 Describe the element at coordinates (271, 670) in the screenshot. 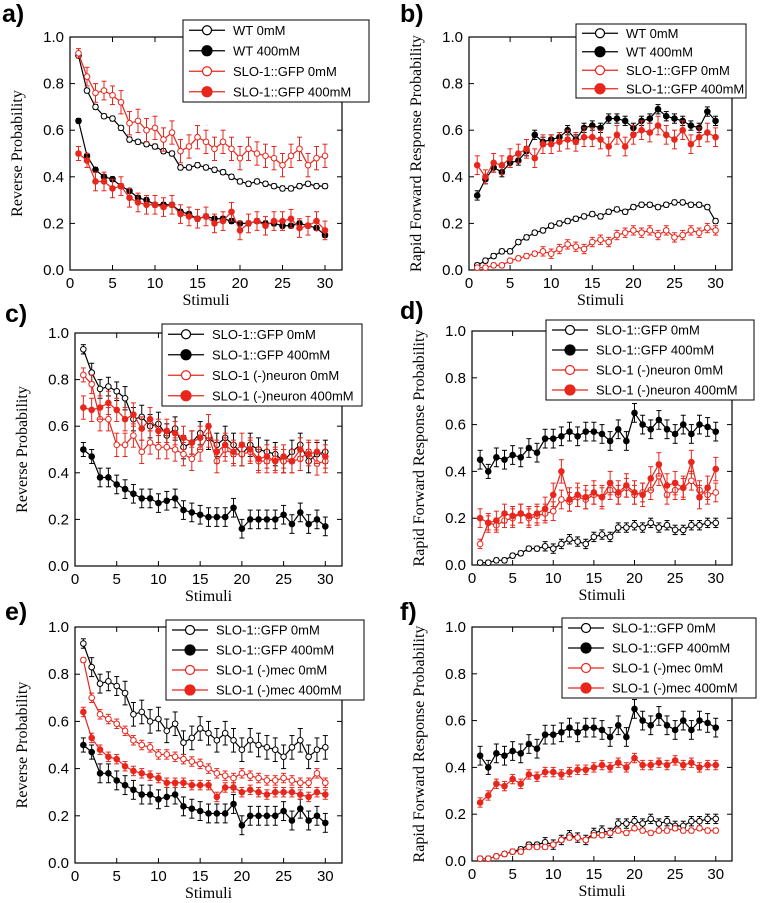

I see `legend-label: SLO-1 (-)mec 0mM` at that location.